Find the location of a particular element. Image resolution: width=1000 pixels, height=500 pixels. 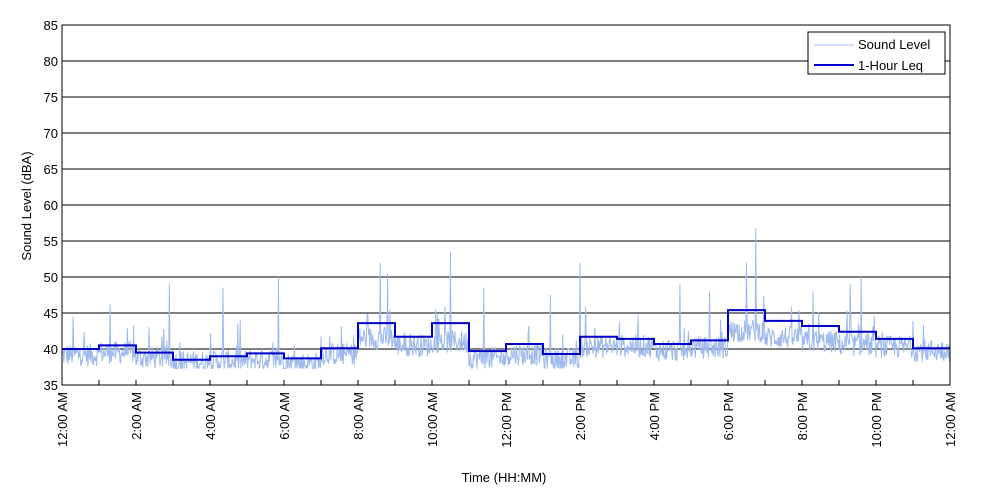

y-tick-label-40: 40 is located at coordinates (51, 349).